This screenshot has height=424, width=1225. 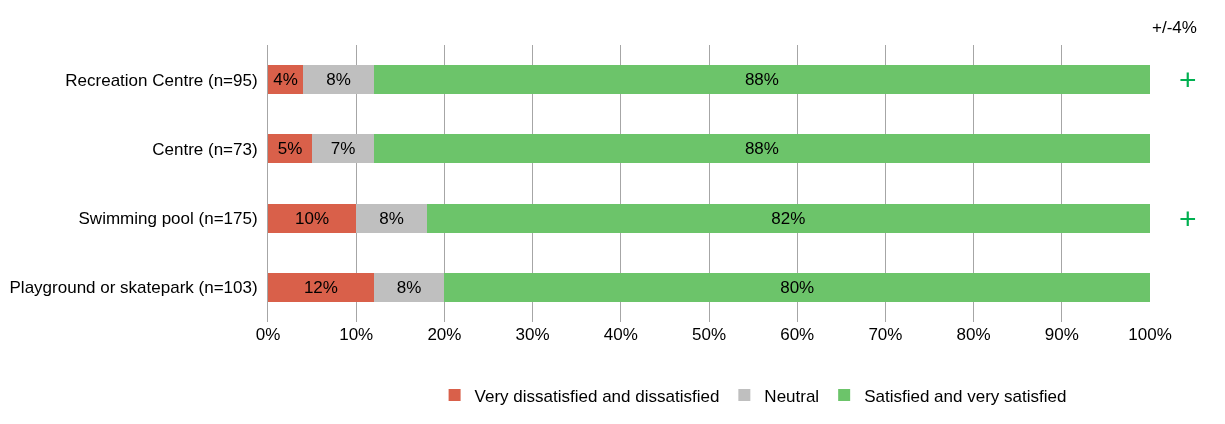 I want to click on data-label: 5%, so click(x=290, y=149).